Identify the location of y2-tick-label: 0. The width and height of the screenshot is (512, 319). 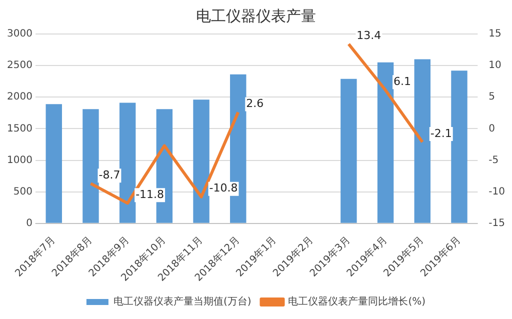
(492, 128).